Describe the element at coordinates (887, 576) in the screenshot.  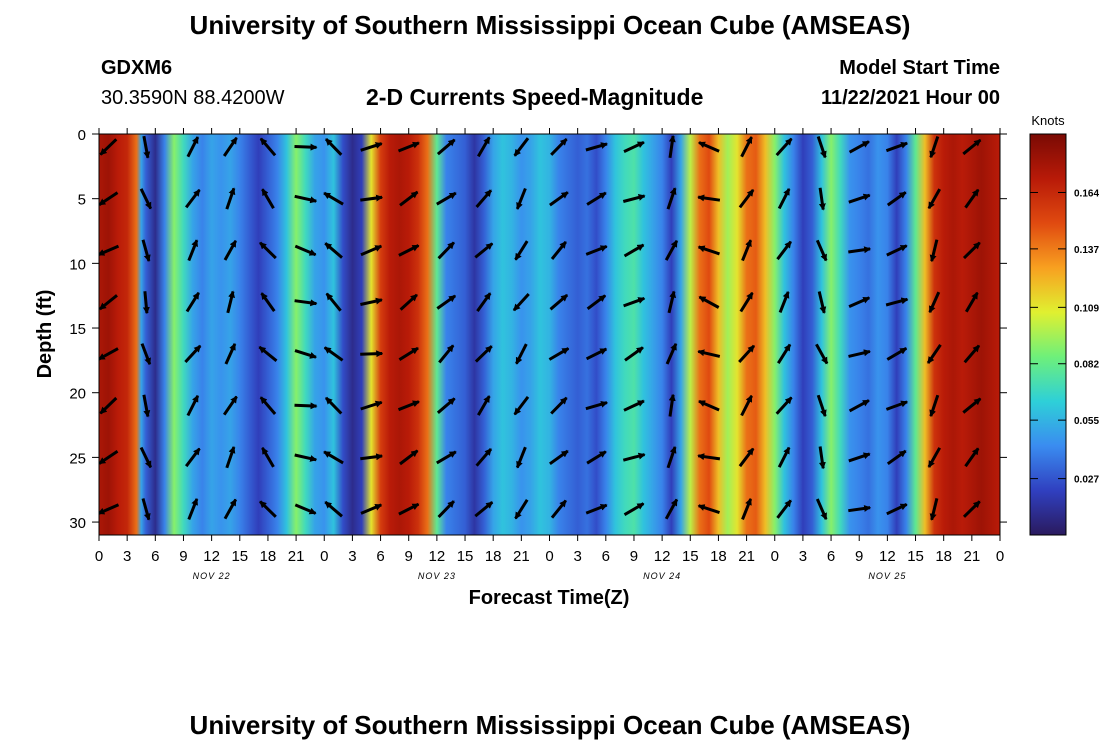
I see `date-label: NOV 25` at that location.